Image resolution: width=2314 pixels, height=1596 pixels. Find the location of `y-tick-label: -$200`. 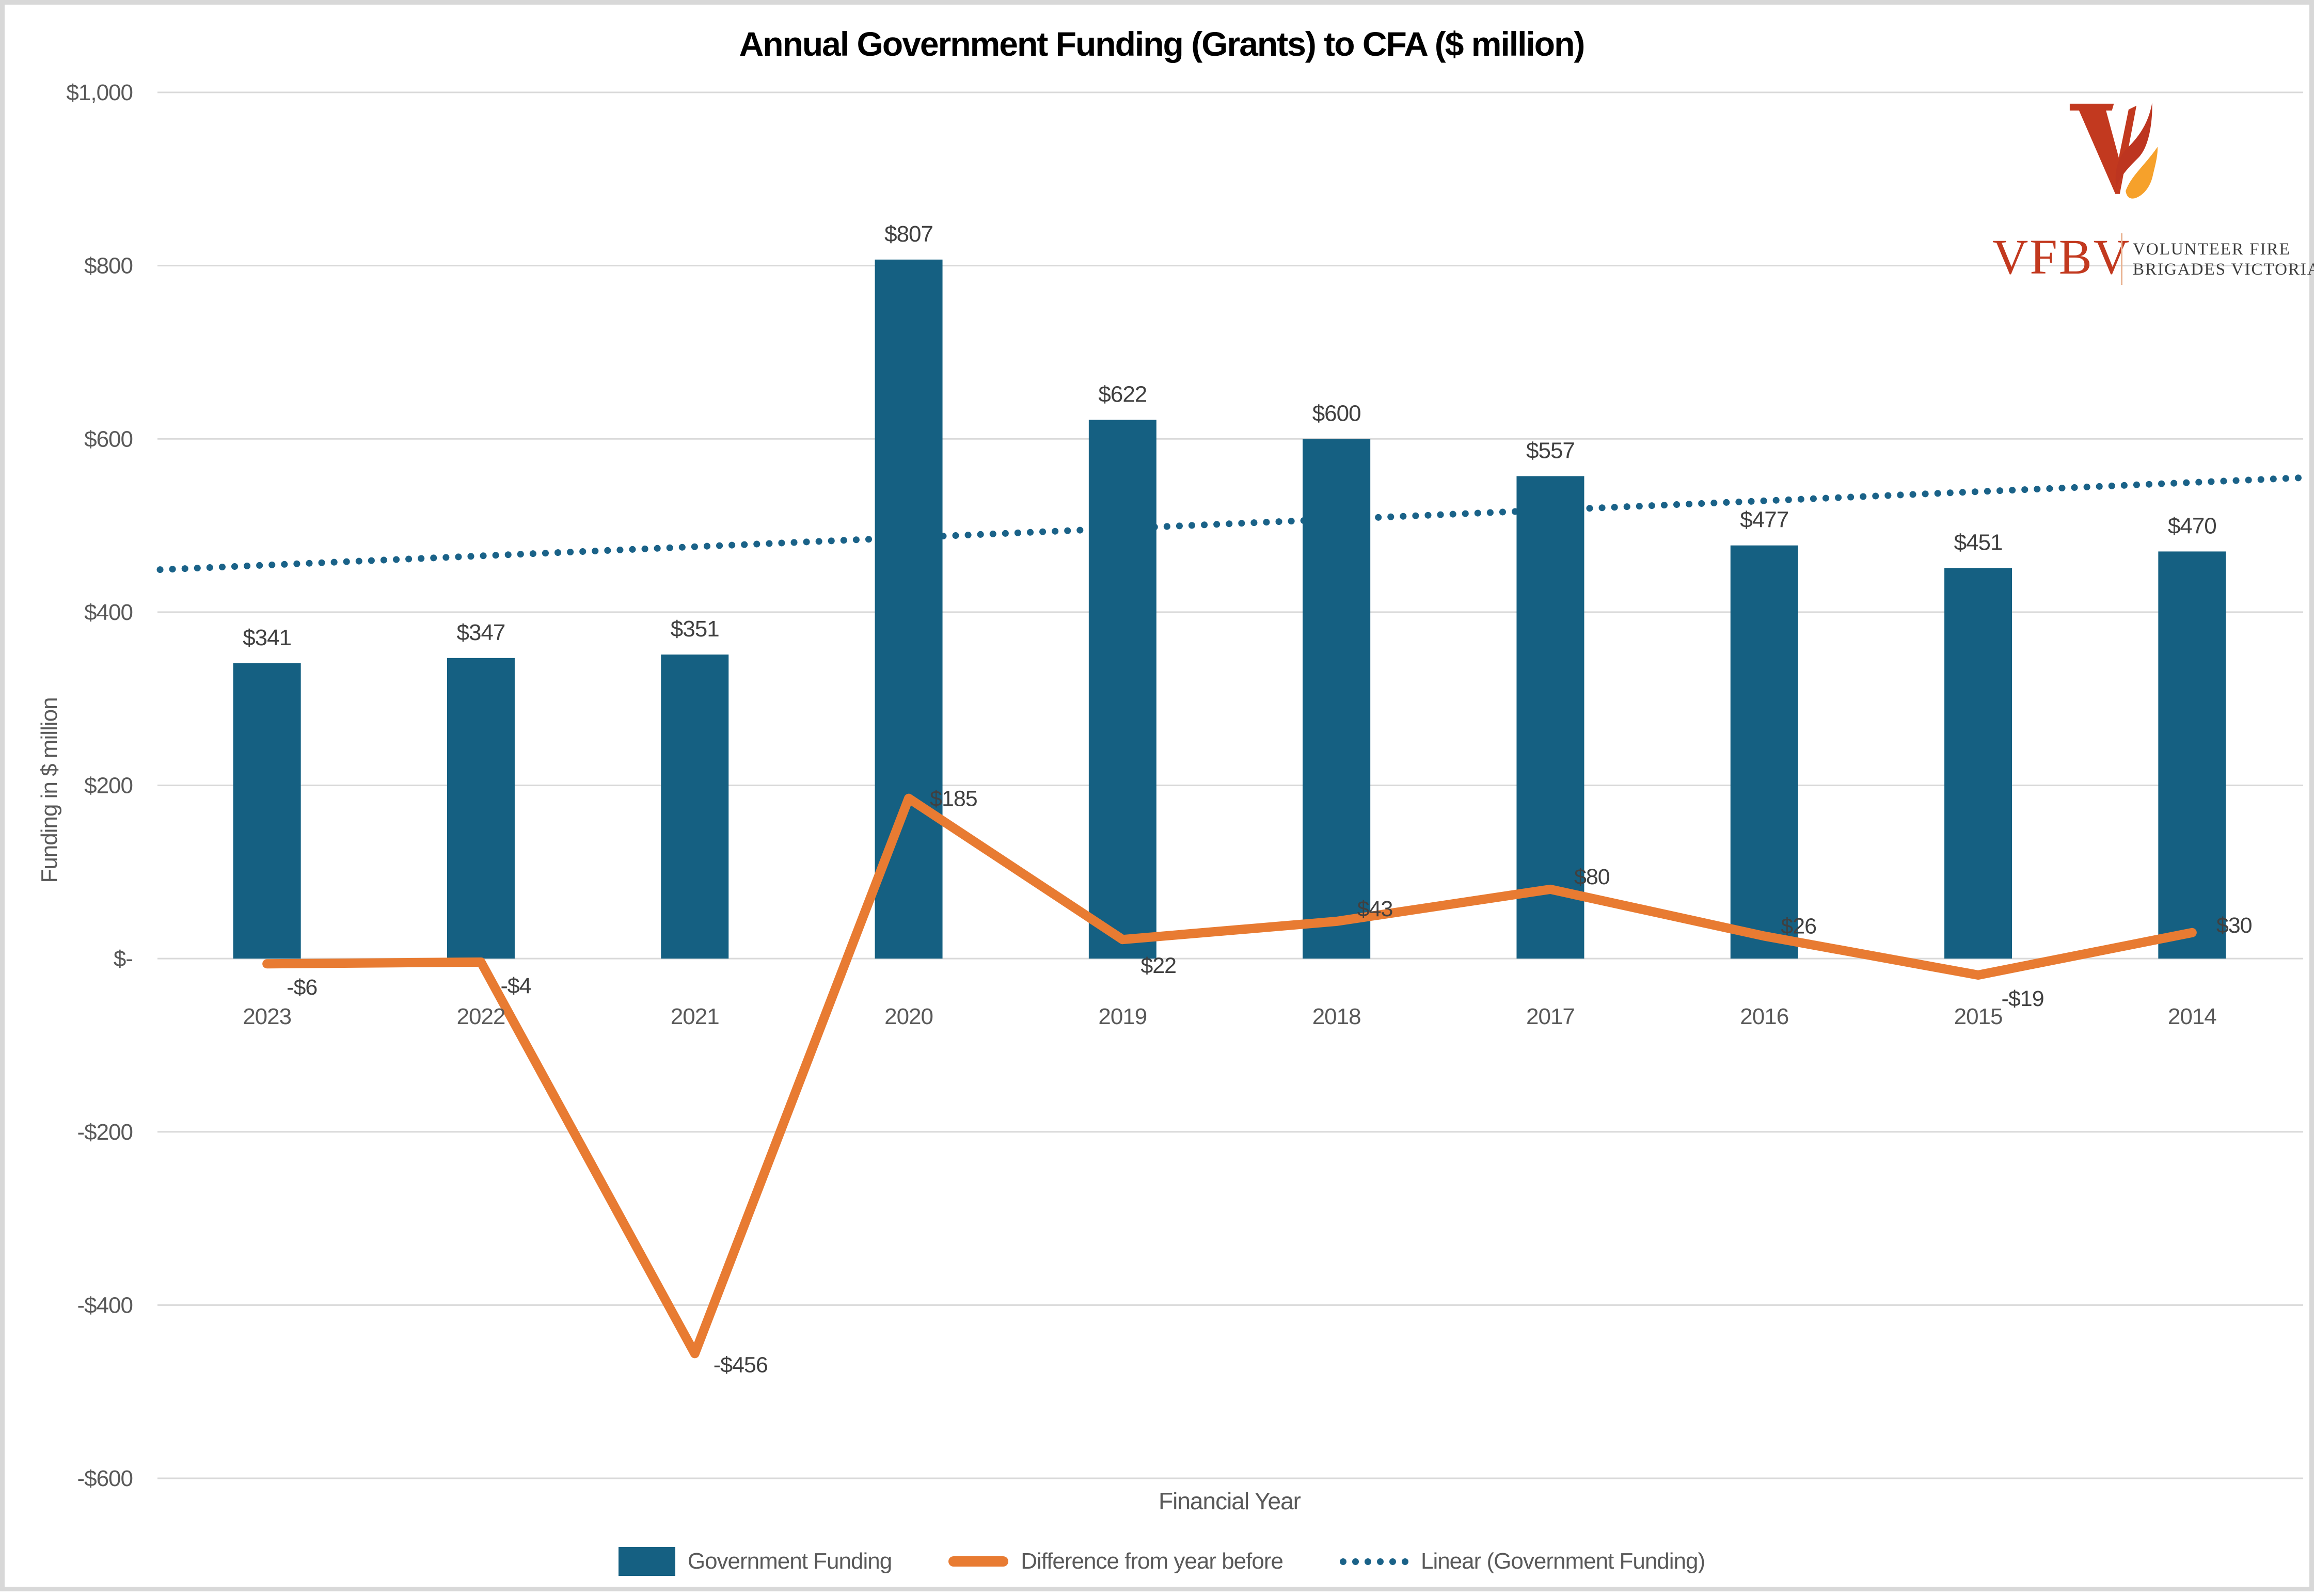

y-tick-label: -$200 is located at coordinates (105, 1132).